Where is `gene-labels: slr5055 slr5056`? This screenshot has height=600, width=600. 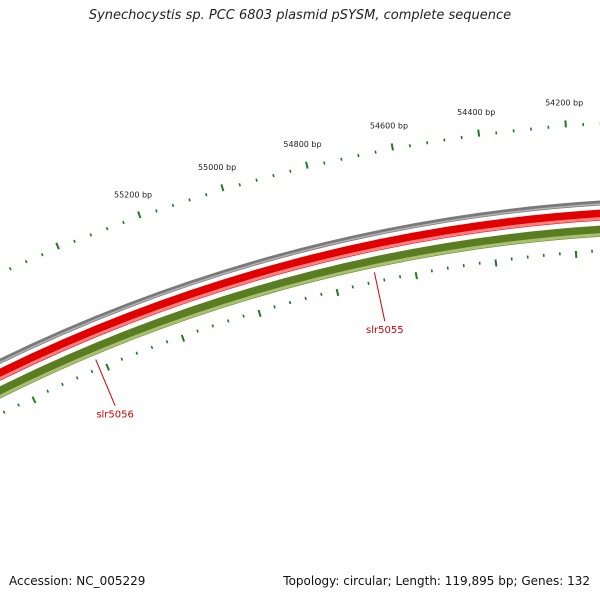
gene-labels: slr5055 slr5056 is located at coordinates (249, 346).